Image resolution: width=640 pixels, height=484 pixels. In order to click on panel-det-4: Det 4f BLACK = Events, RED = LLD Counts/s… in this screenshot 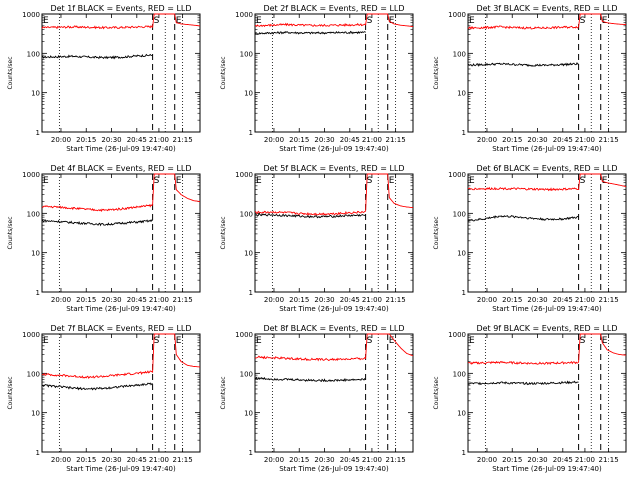, I will do `click(104, 238)`.